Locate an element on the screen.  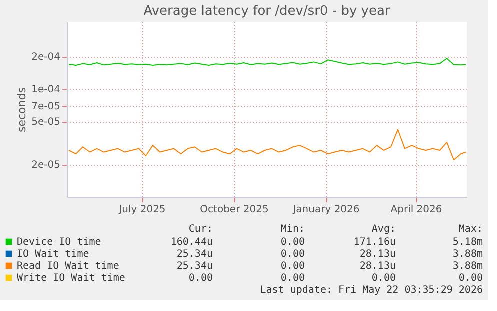
legend-label: Write IO Wait time is located at coordinates (71, 278).